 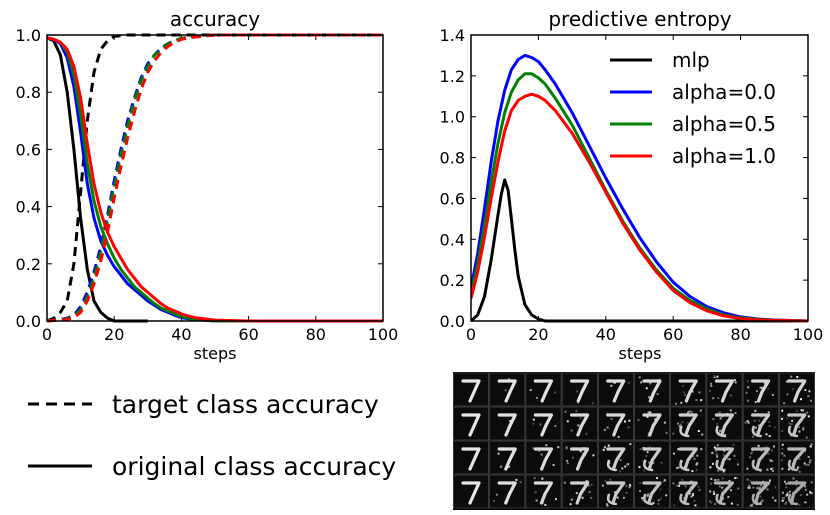 I want to click on solid-legend-label: original class accuracy, so click(x=254, y=466).